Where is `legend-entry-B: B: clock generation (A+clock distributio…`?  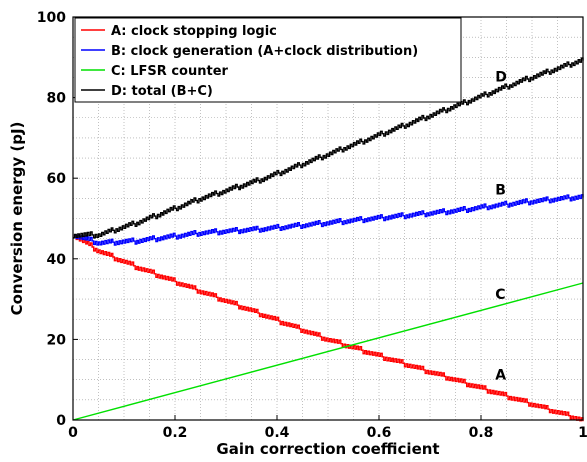 legend-entry-B: B: clock generation (A+clock distributio… is located at coordinates (264, 51).